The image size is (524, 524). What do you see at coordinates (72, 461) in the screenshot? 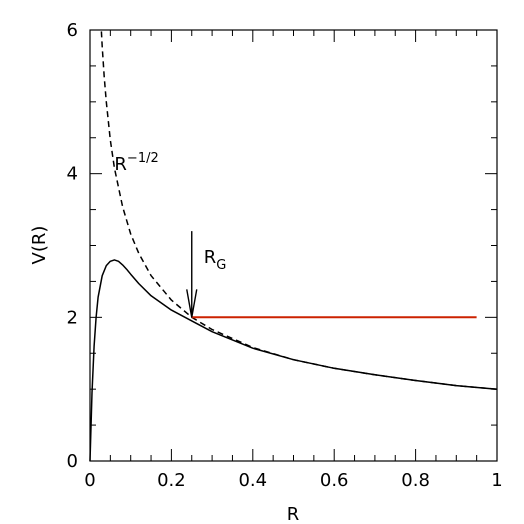
I see `y-tick-label: 0` at bounding box center [72, 461].